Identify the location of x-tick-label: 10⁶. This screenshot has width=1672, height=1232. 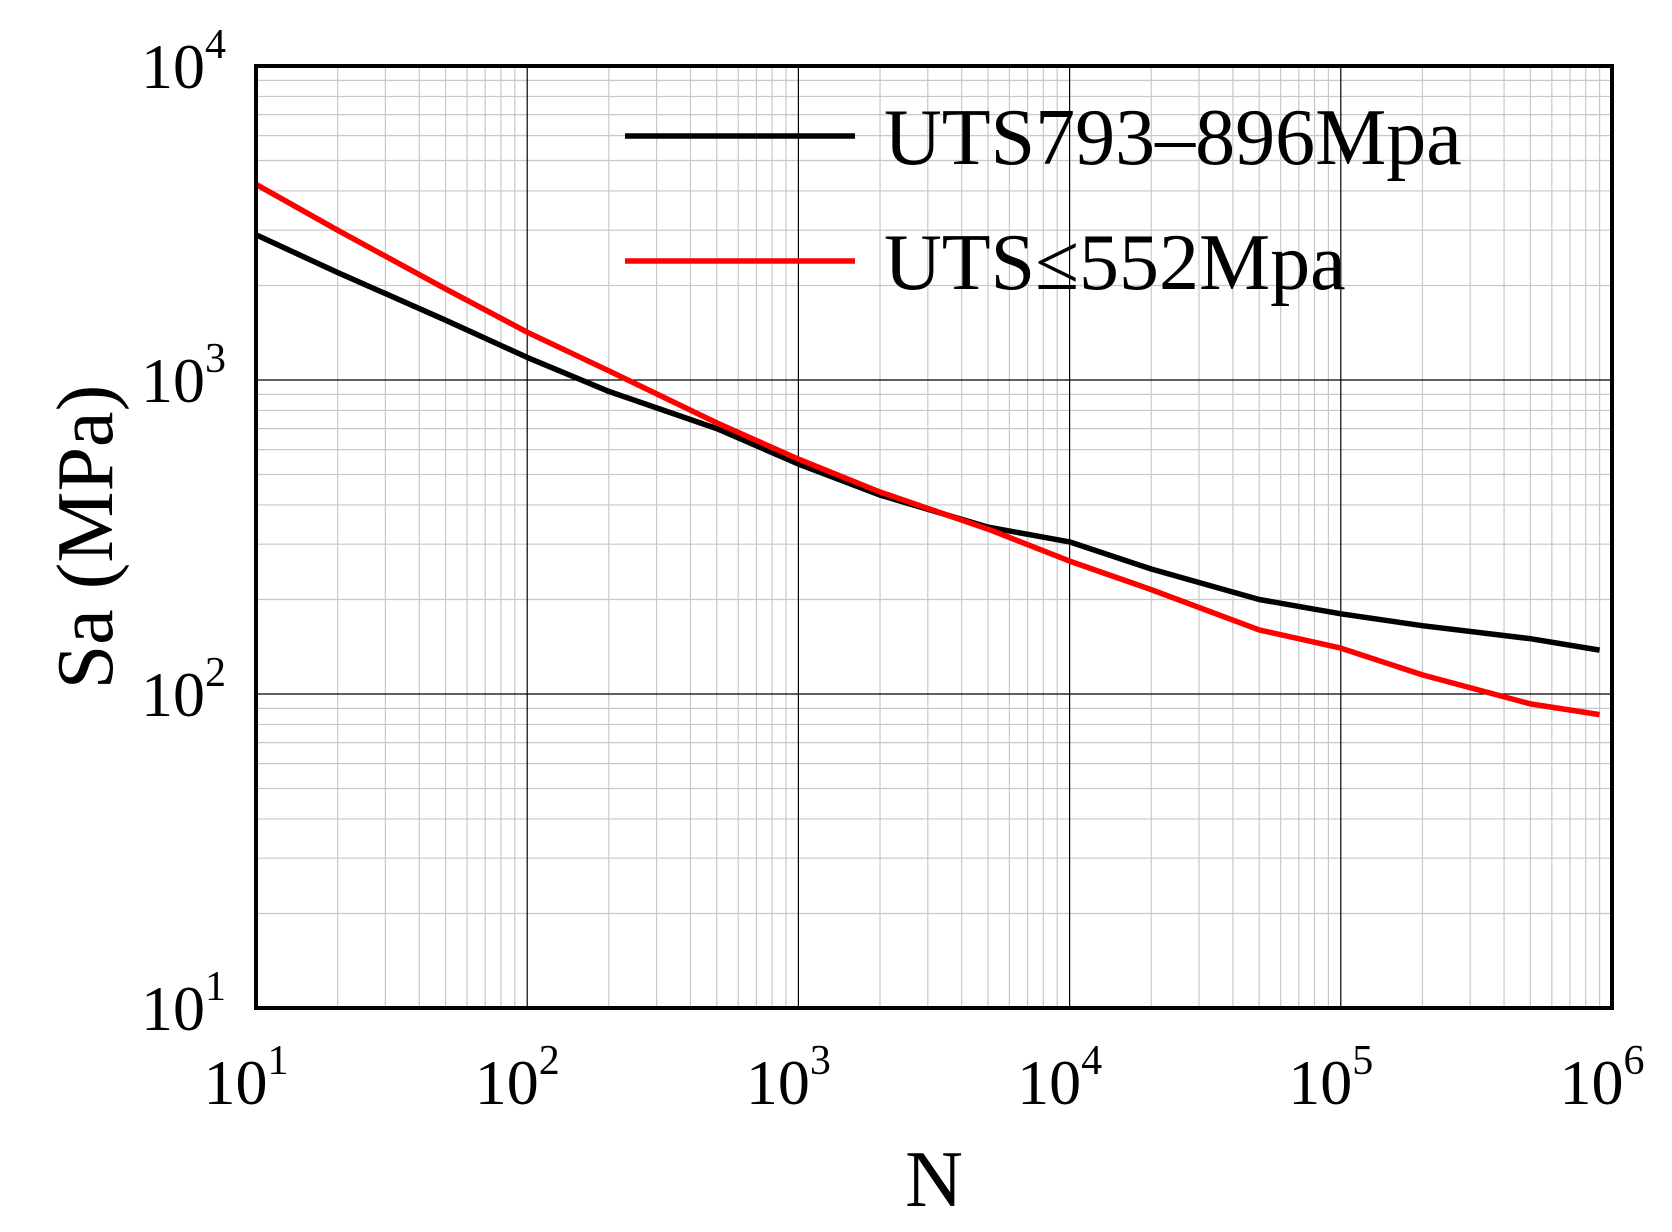
(1602, 1078).